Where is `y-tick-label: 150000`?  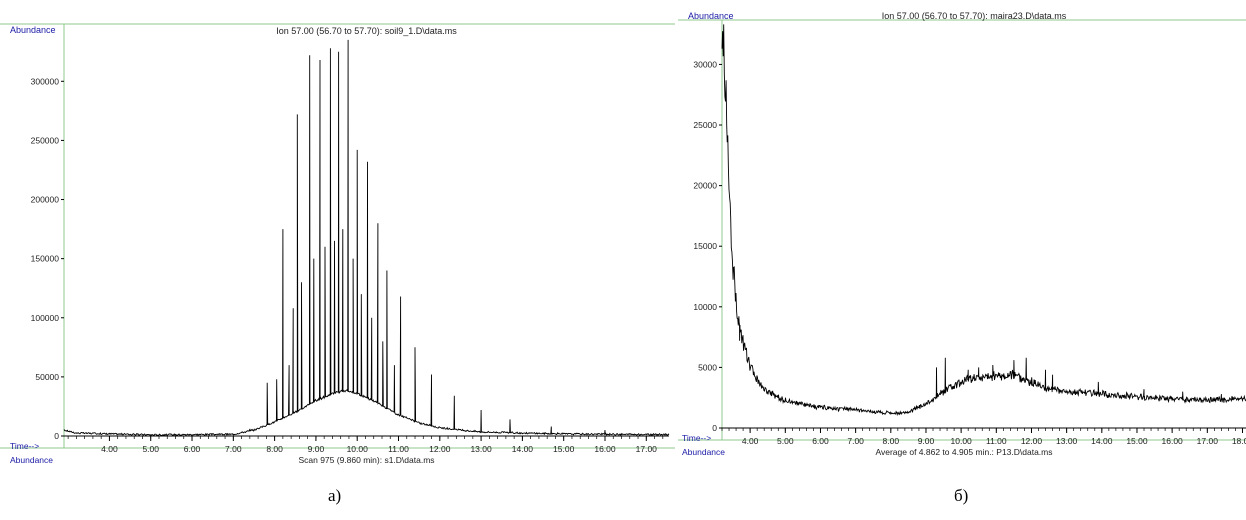 y-tick-label: 150000 is located at coordinates (45, 259).